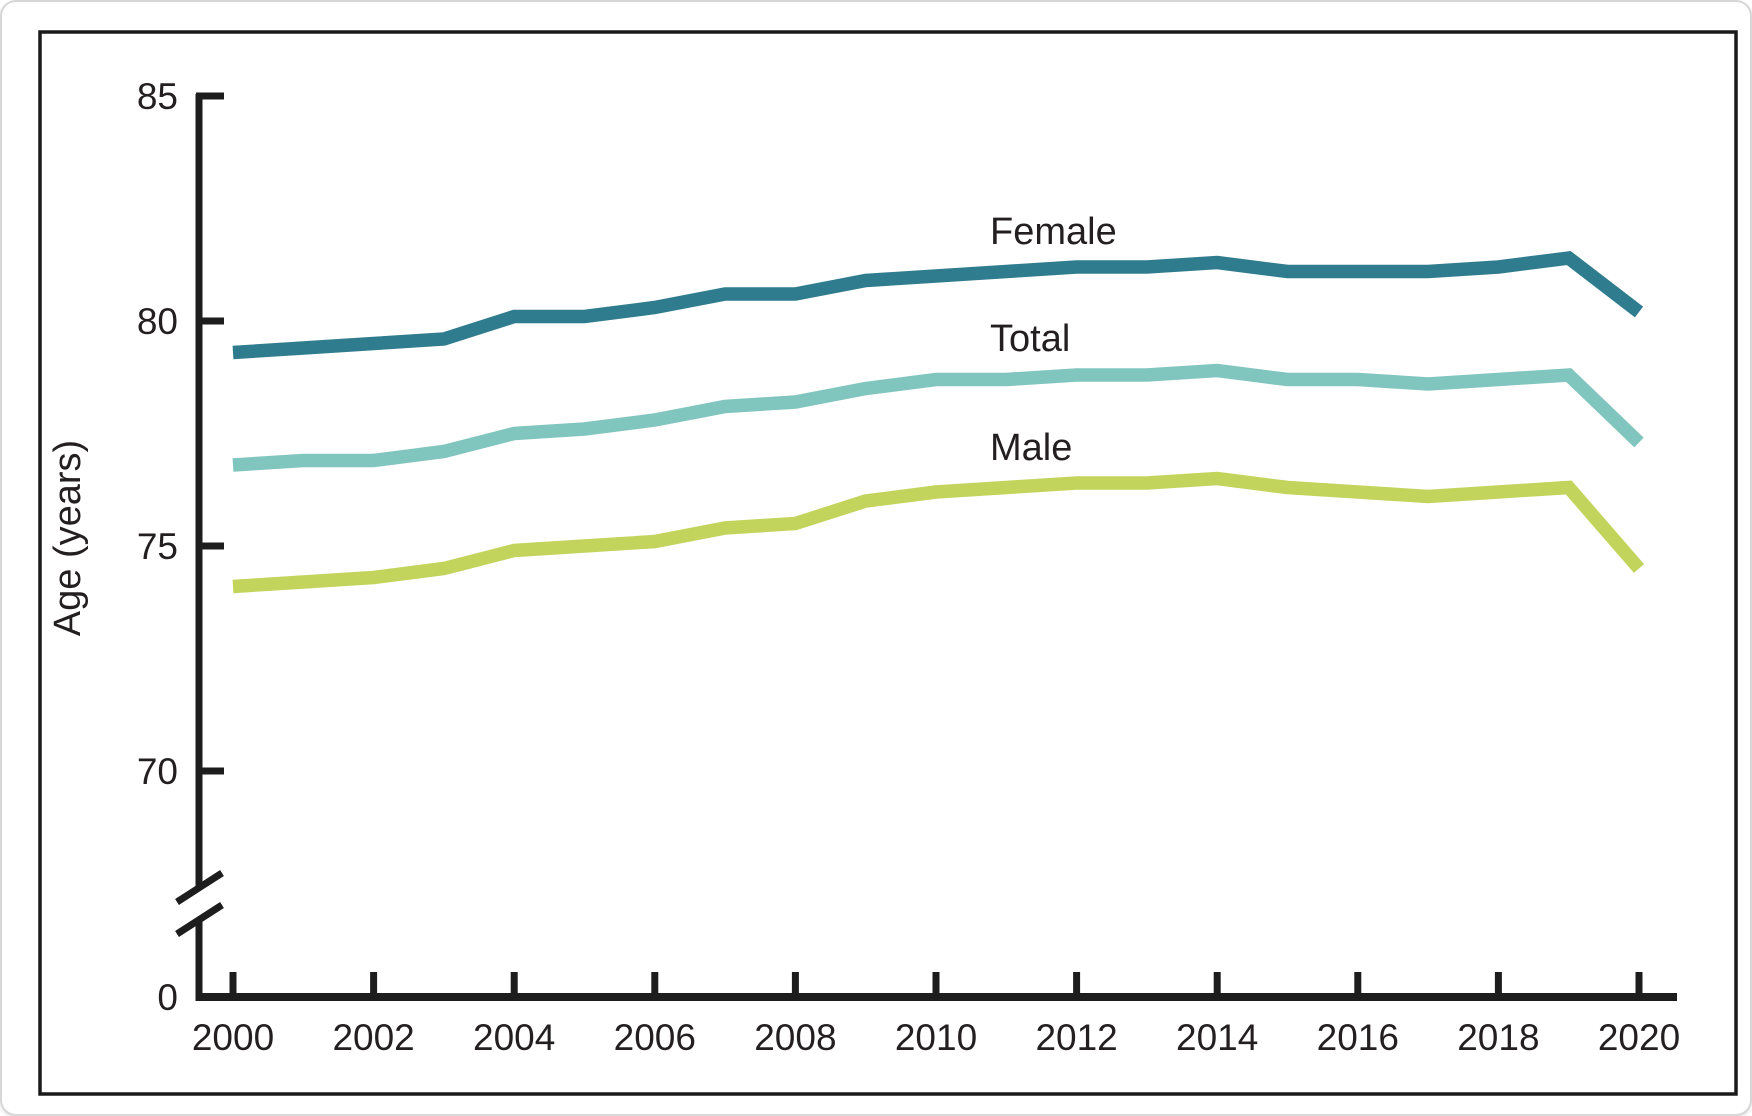 Image resolution: width=1752 pixels, height=1116 pixels. What do you see at coordinates (514, 1037) in the screenshot?
I see `x-tick-label-2004: 2004` at bounding box center [514, 1037].